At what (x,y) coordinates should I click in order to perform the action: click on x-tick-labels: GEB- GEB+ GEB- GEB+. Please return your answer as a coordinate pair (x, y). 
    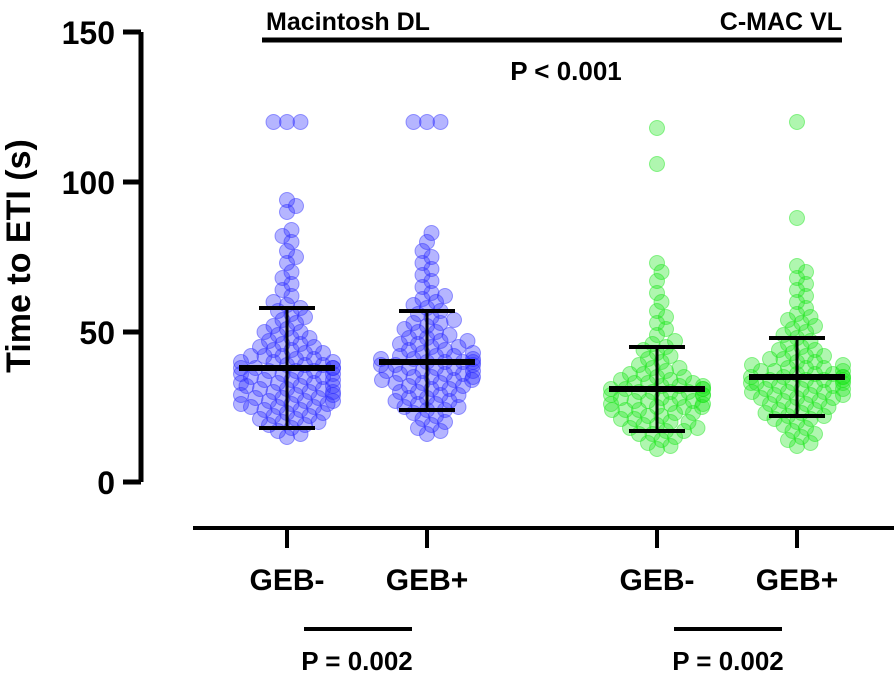
    Looking at the image, I should click on (544, 562).